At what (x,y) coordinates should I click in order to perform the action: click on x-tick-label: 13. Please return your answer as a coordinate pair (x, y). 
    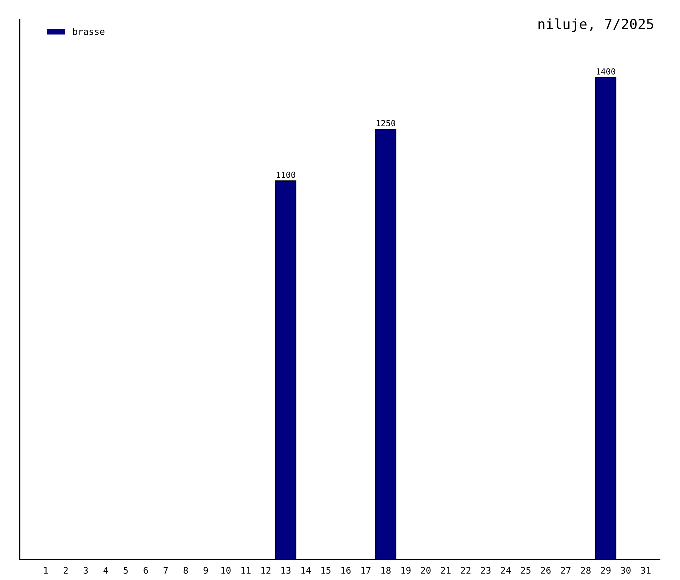
    Looking at the image, I should click on (286, 570).